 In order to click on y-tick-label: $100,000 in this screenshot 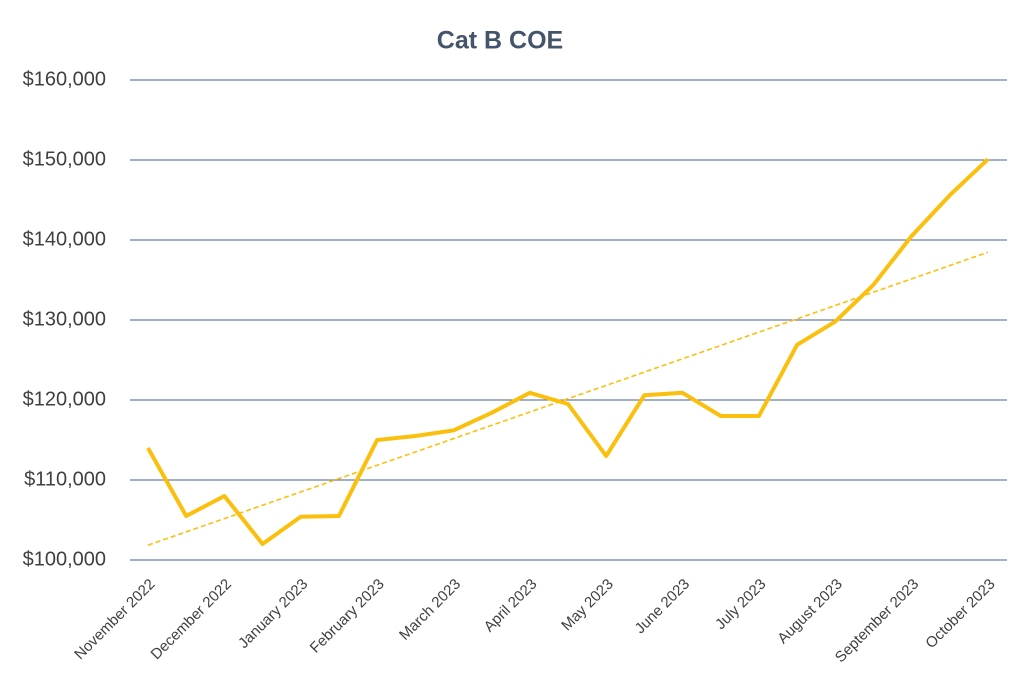, I will do `click(64, 559)`.